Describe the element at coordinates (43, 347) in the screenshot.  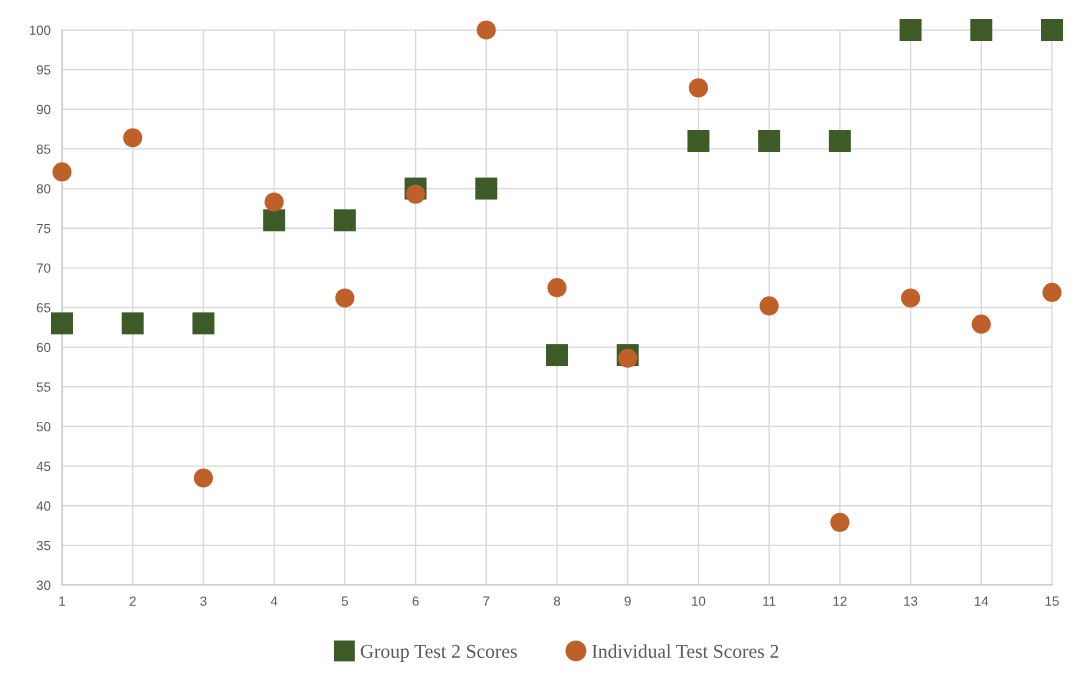
I see `y-tick-label: 60` at that location.